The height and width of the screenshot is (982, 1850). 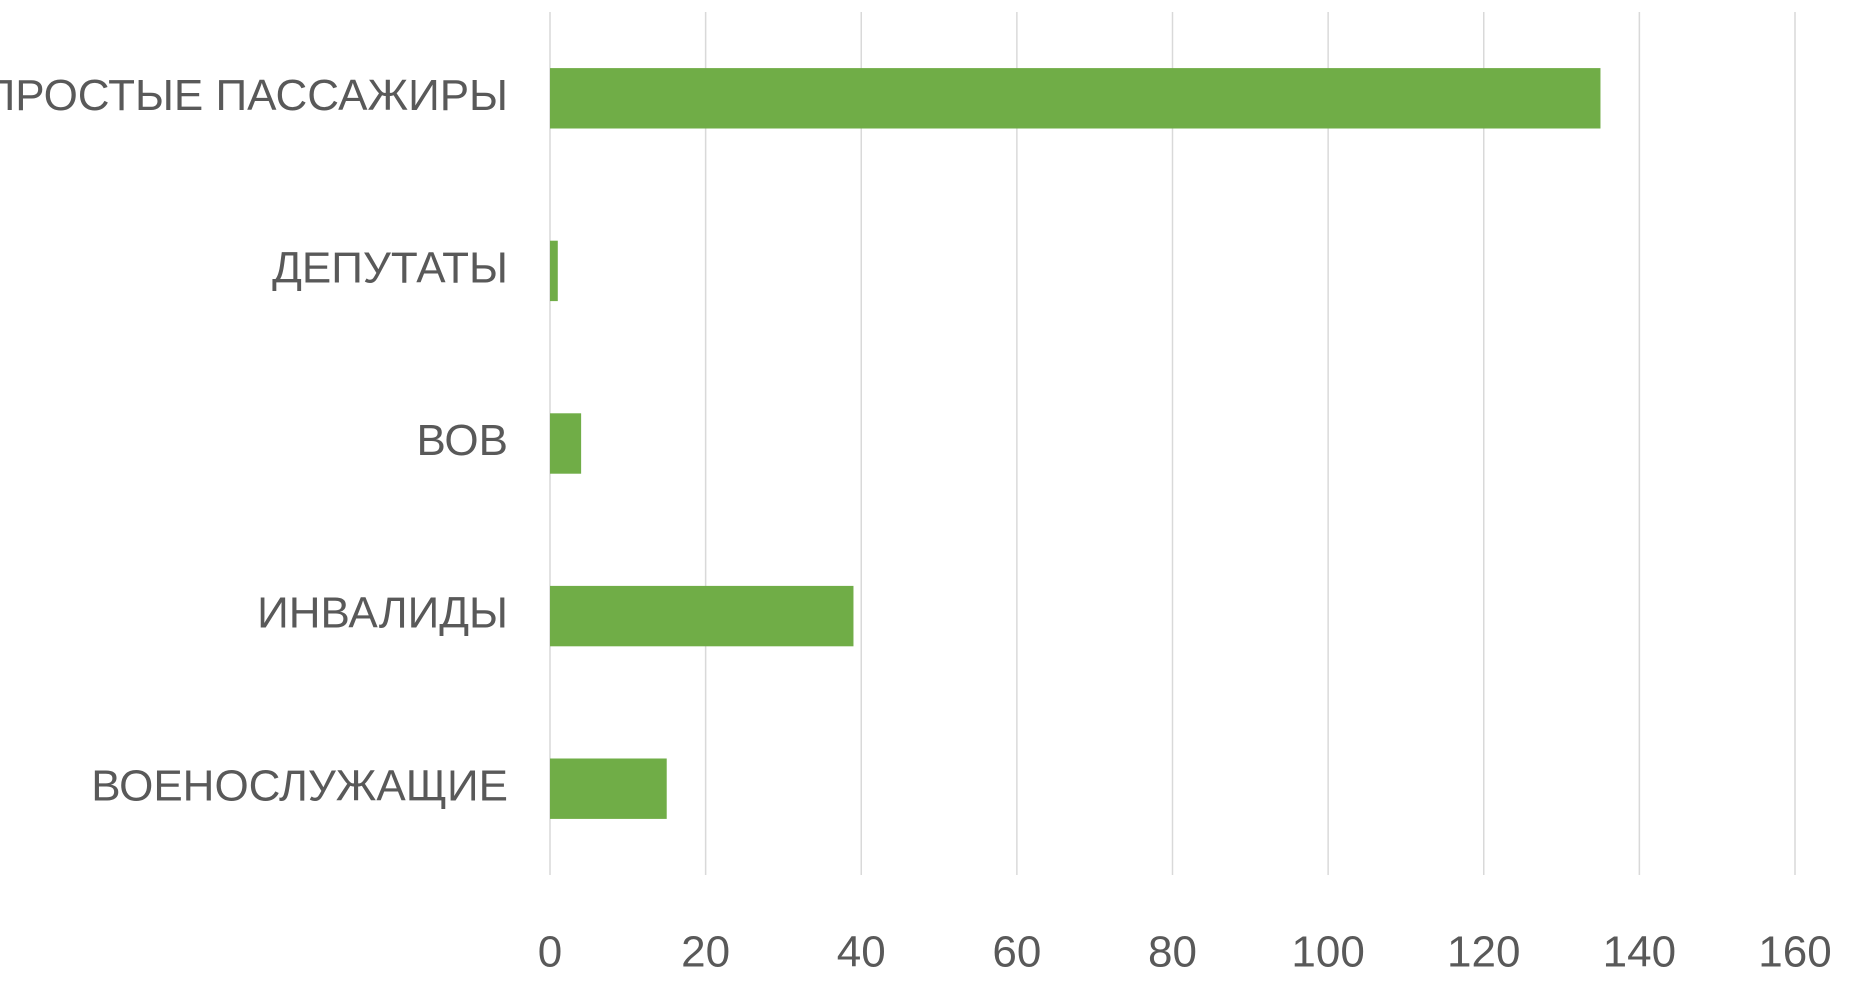 I want to click on x-tick-label: 160, so click(x=1794, y=952).